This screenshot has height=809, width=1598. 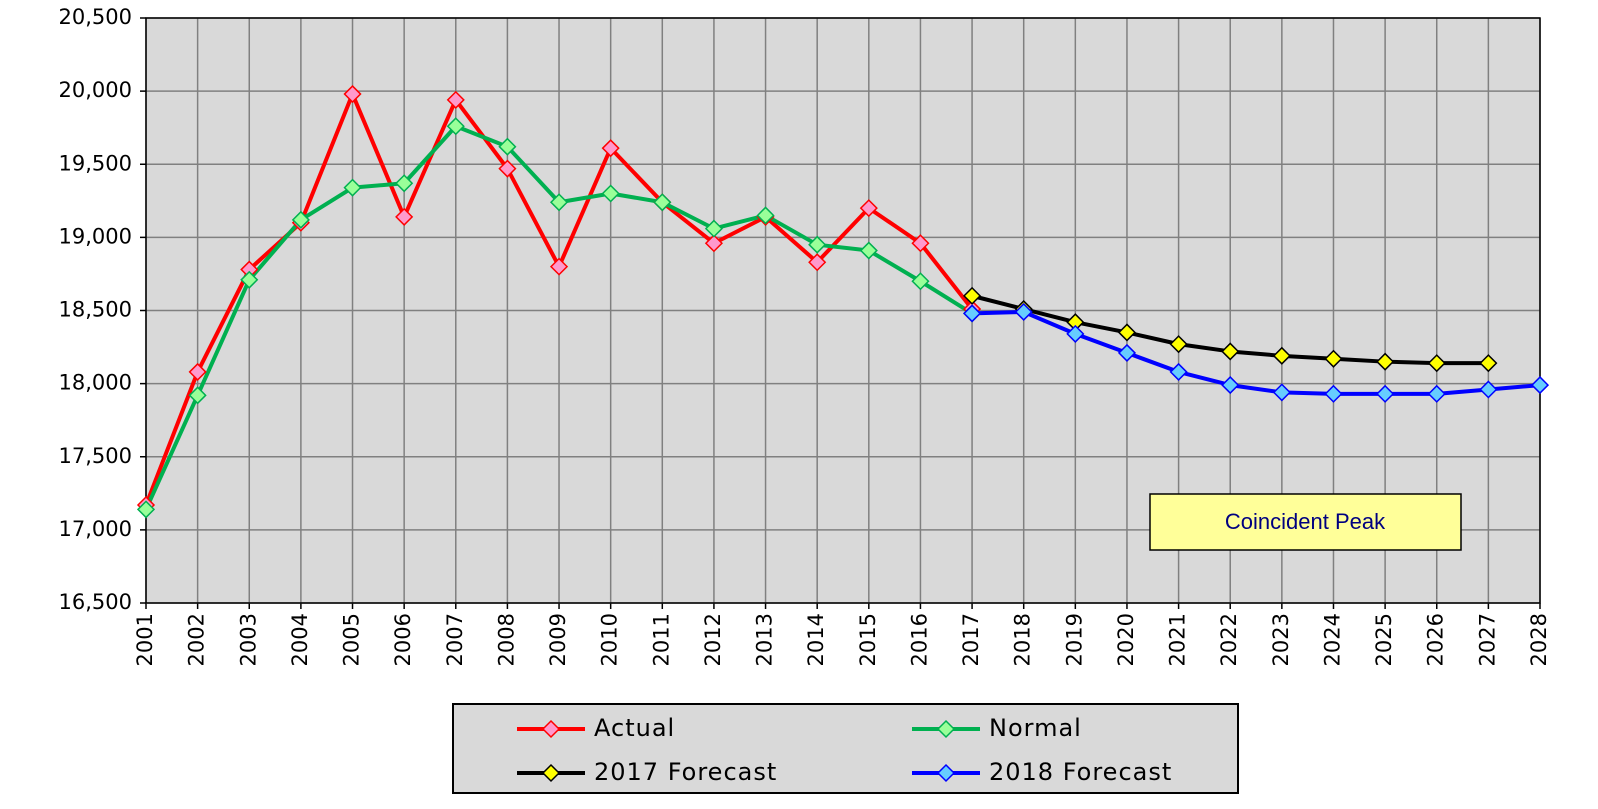 I want to click on x-tick-label: 2026, so click(x=1436, y=639).